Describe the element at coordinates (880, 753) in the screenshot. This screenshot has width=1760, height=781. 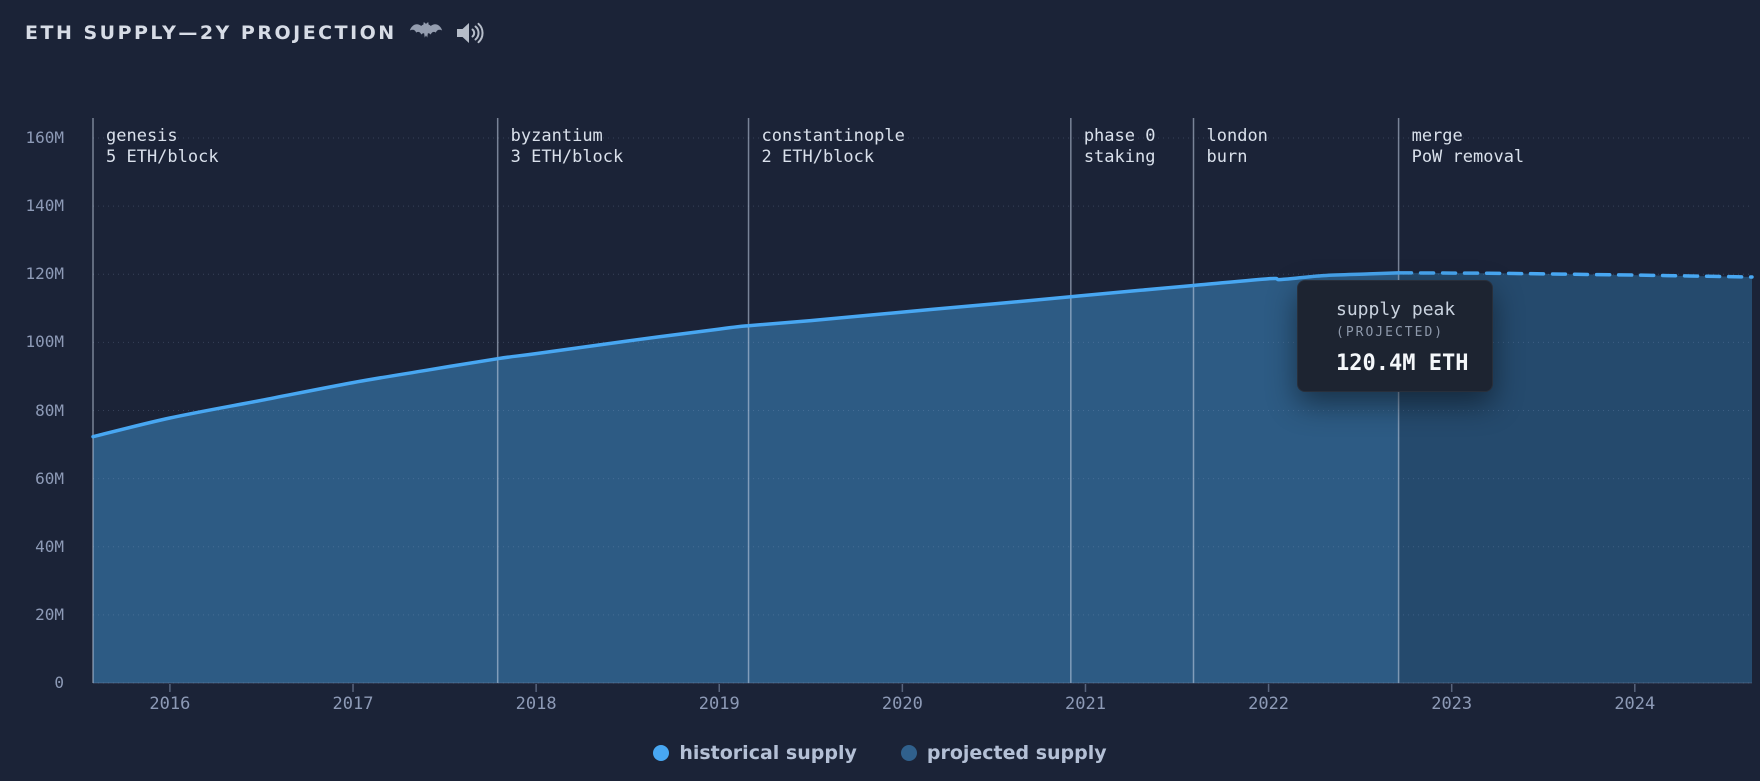
I see `legend: historical supply projected supply` at that location.